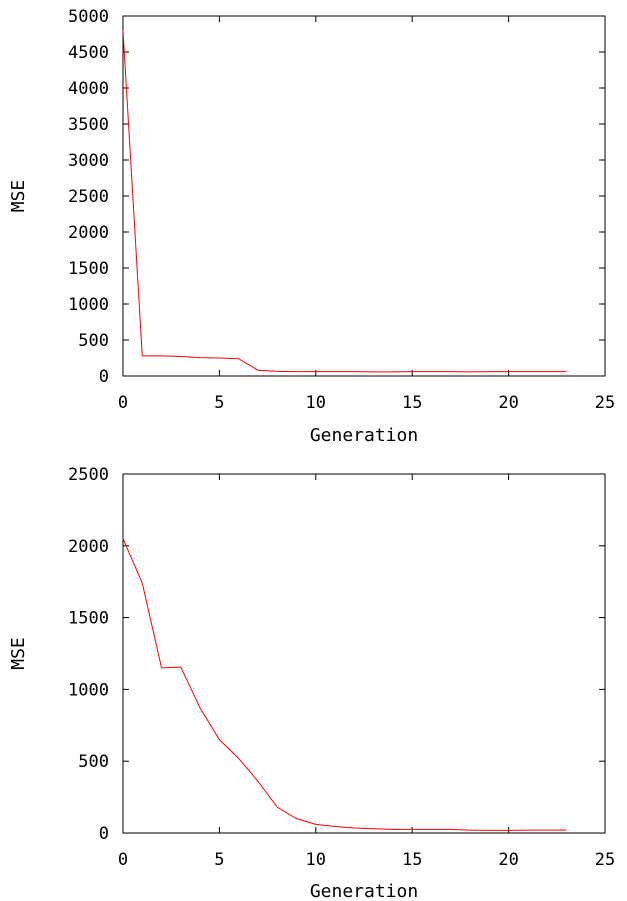 The width and height of the screenshot is (627, 901). I want to click on y-tick-label: 5000, so click(88, 17).